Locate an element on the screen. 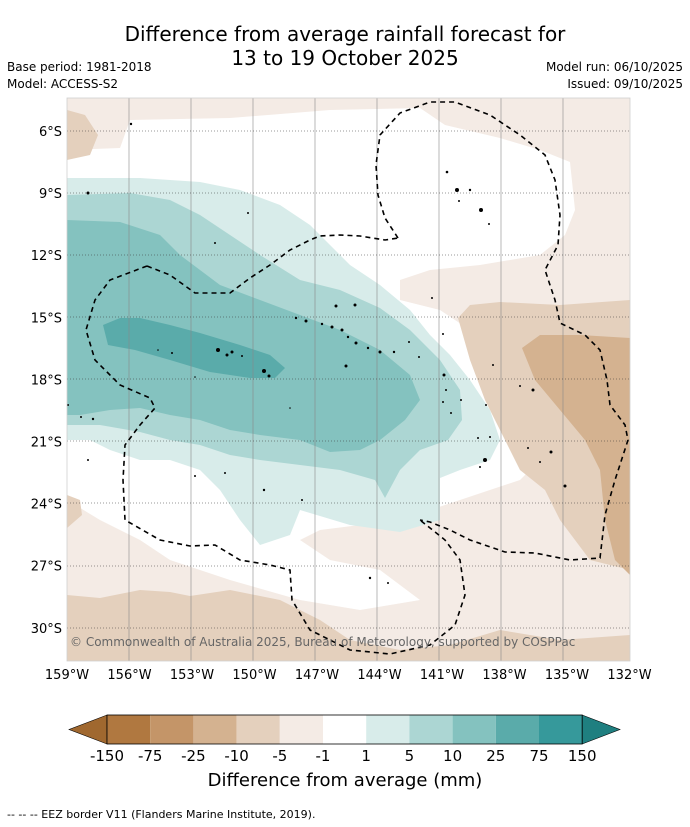 This screenshot has height=827, width=690. base-period: Base period: 1981-2018 is located at coordinates (79, 67).